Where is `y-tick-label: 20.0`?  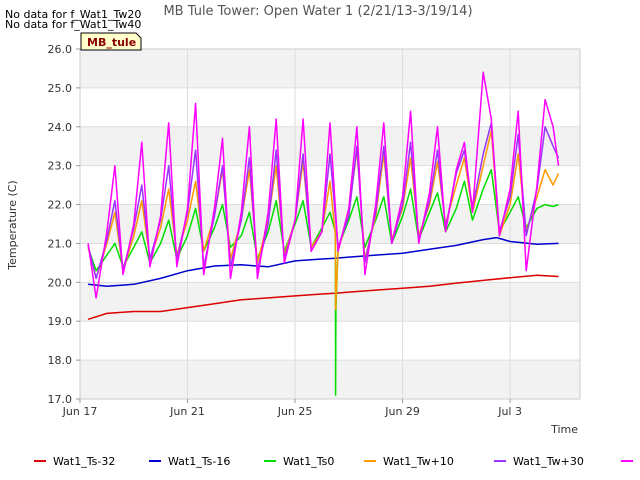 y-tick-label: 20.0 is located at coordinates (60, 282).